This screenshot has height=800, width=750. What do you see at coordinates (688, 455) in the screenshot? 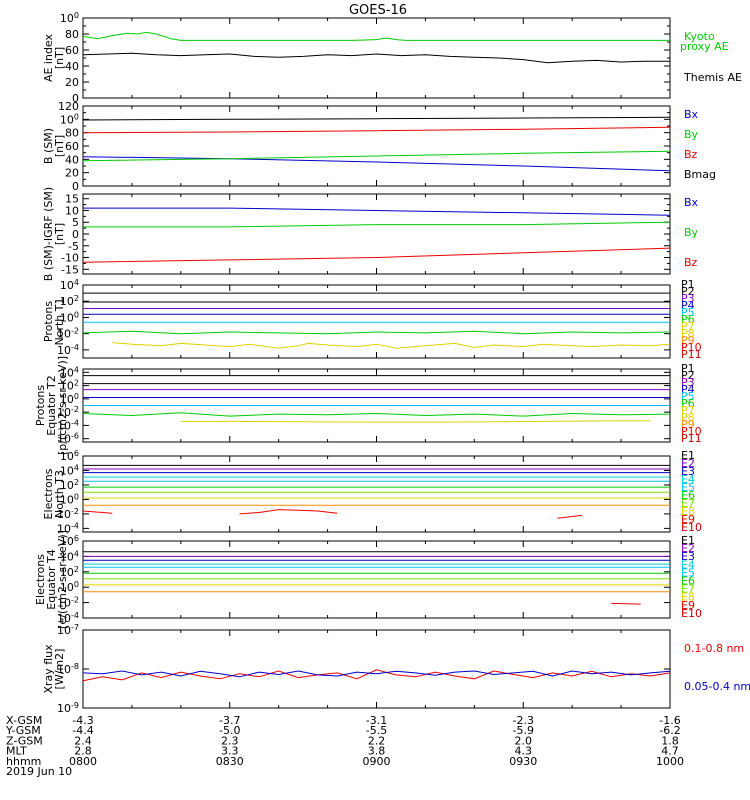
I see `legend-entry: E1` at bounding box center [688, 455].